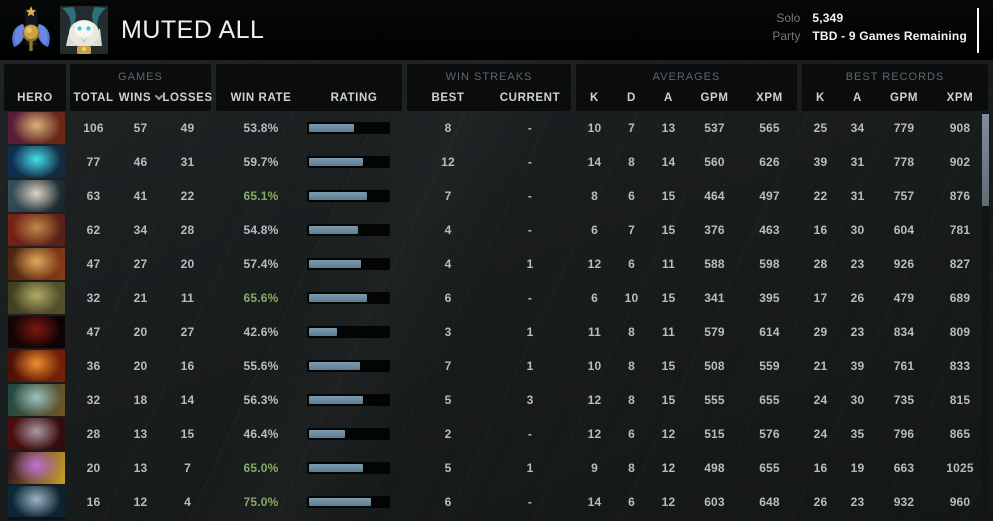 The image size is (993, 521). What do you see at coordinates (714, 400) in the screenshot?
I see `avg-gpm-value: 555` at bounding box center [714, 400].